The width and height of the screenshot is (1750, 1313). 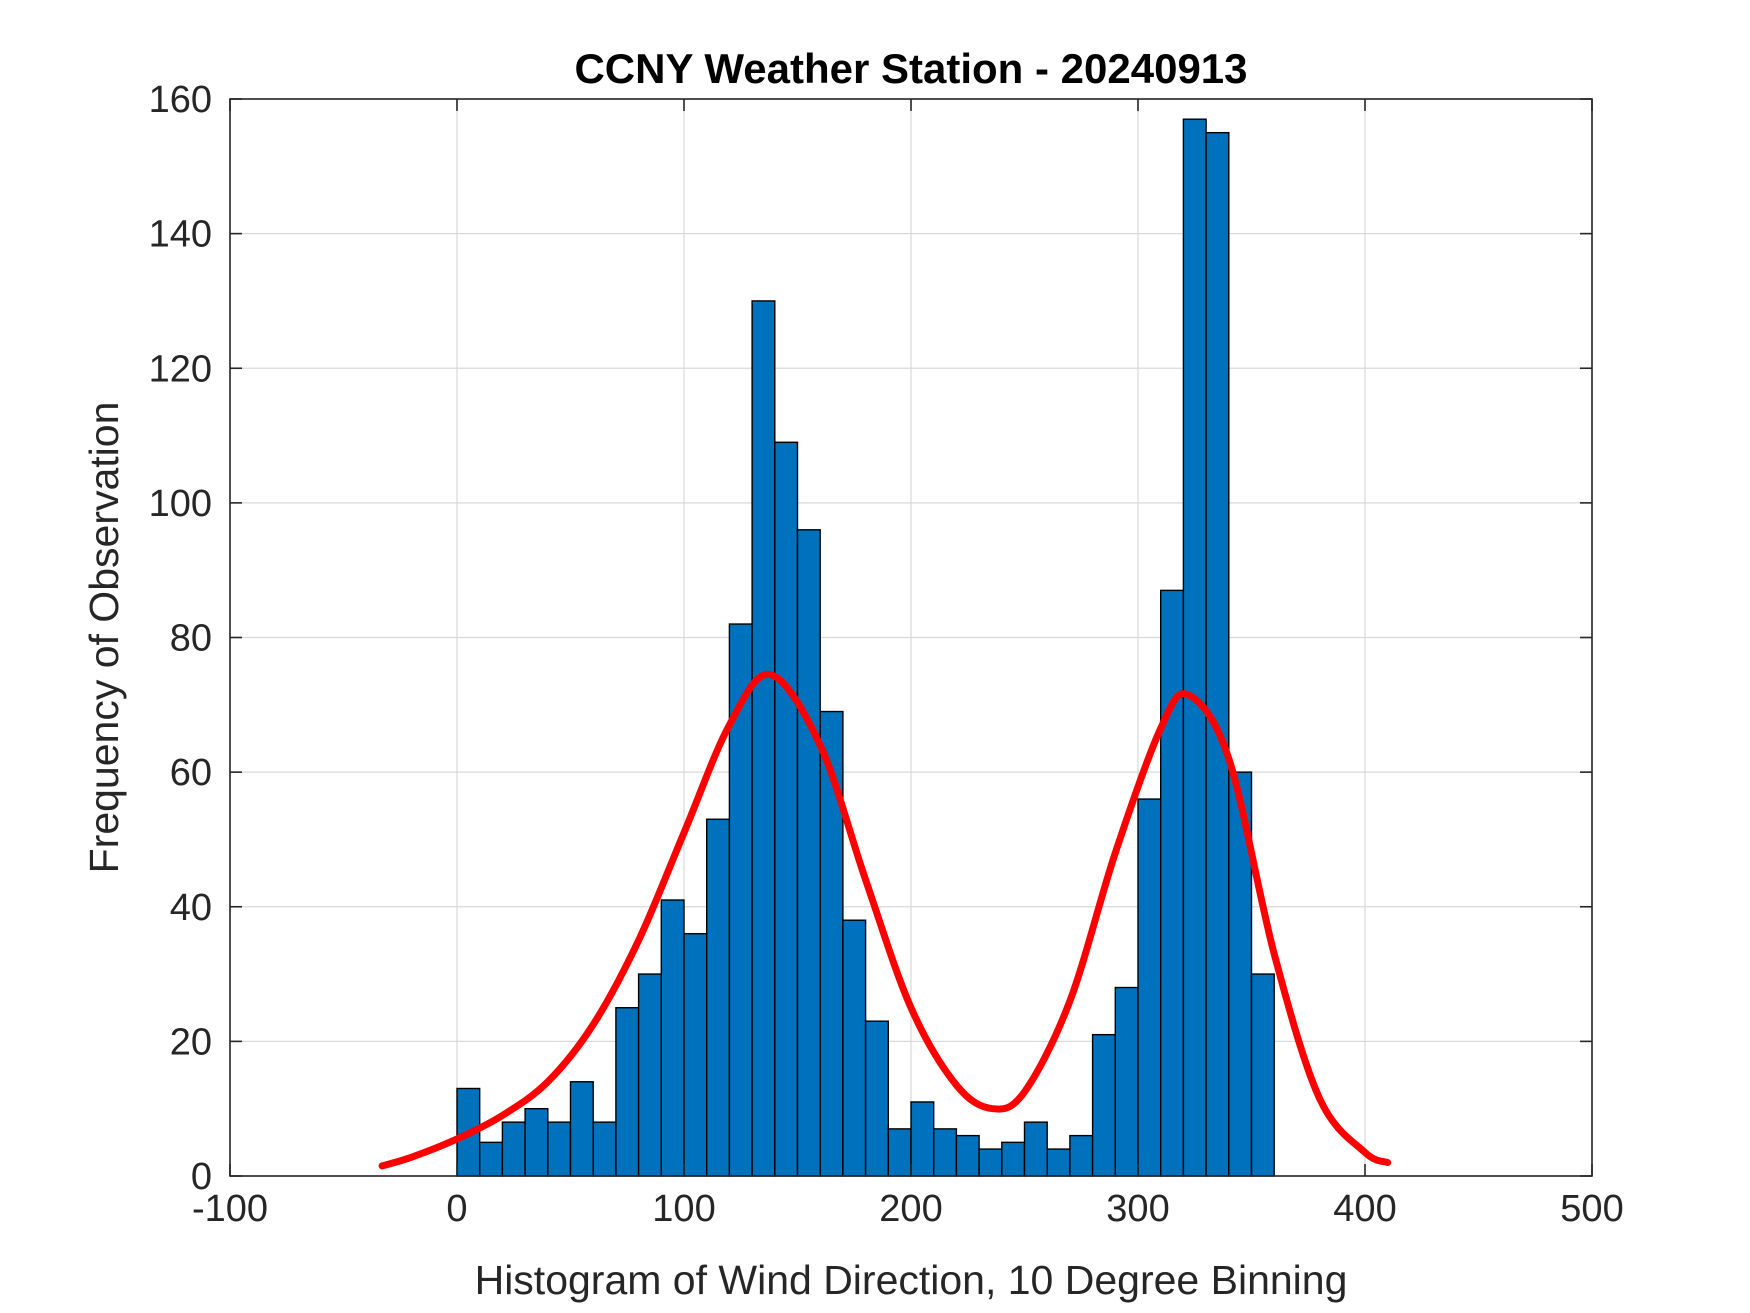 What do you see at coordinates (180, 100) in the screenshot?
I see `y-tick-label-8: 160` at bounding box center [180, 100].